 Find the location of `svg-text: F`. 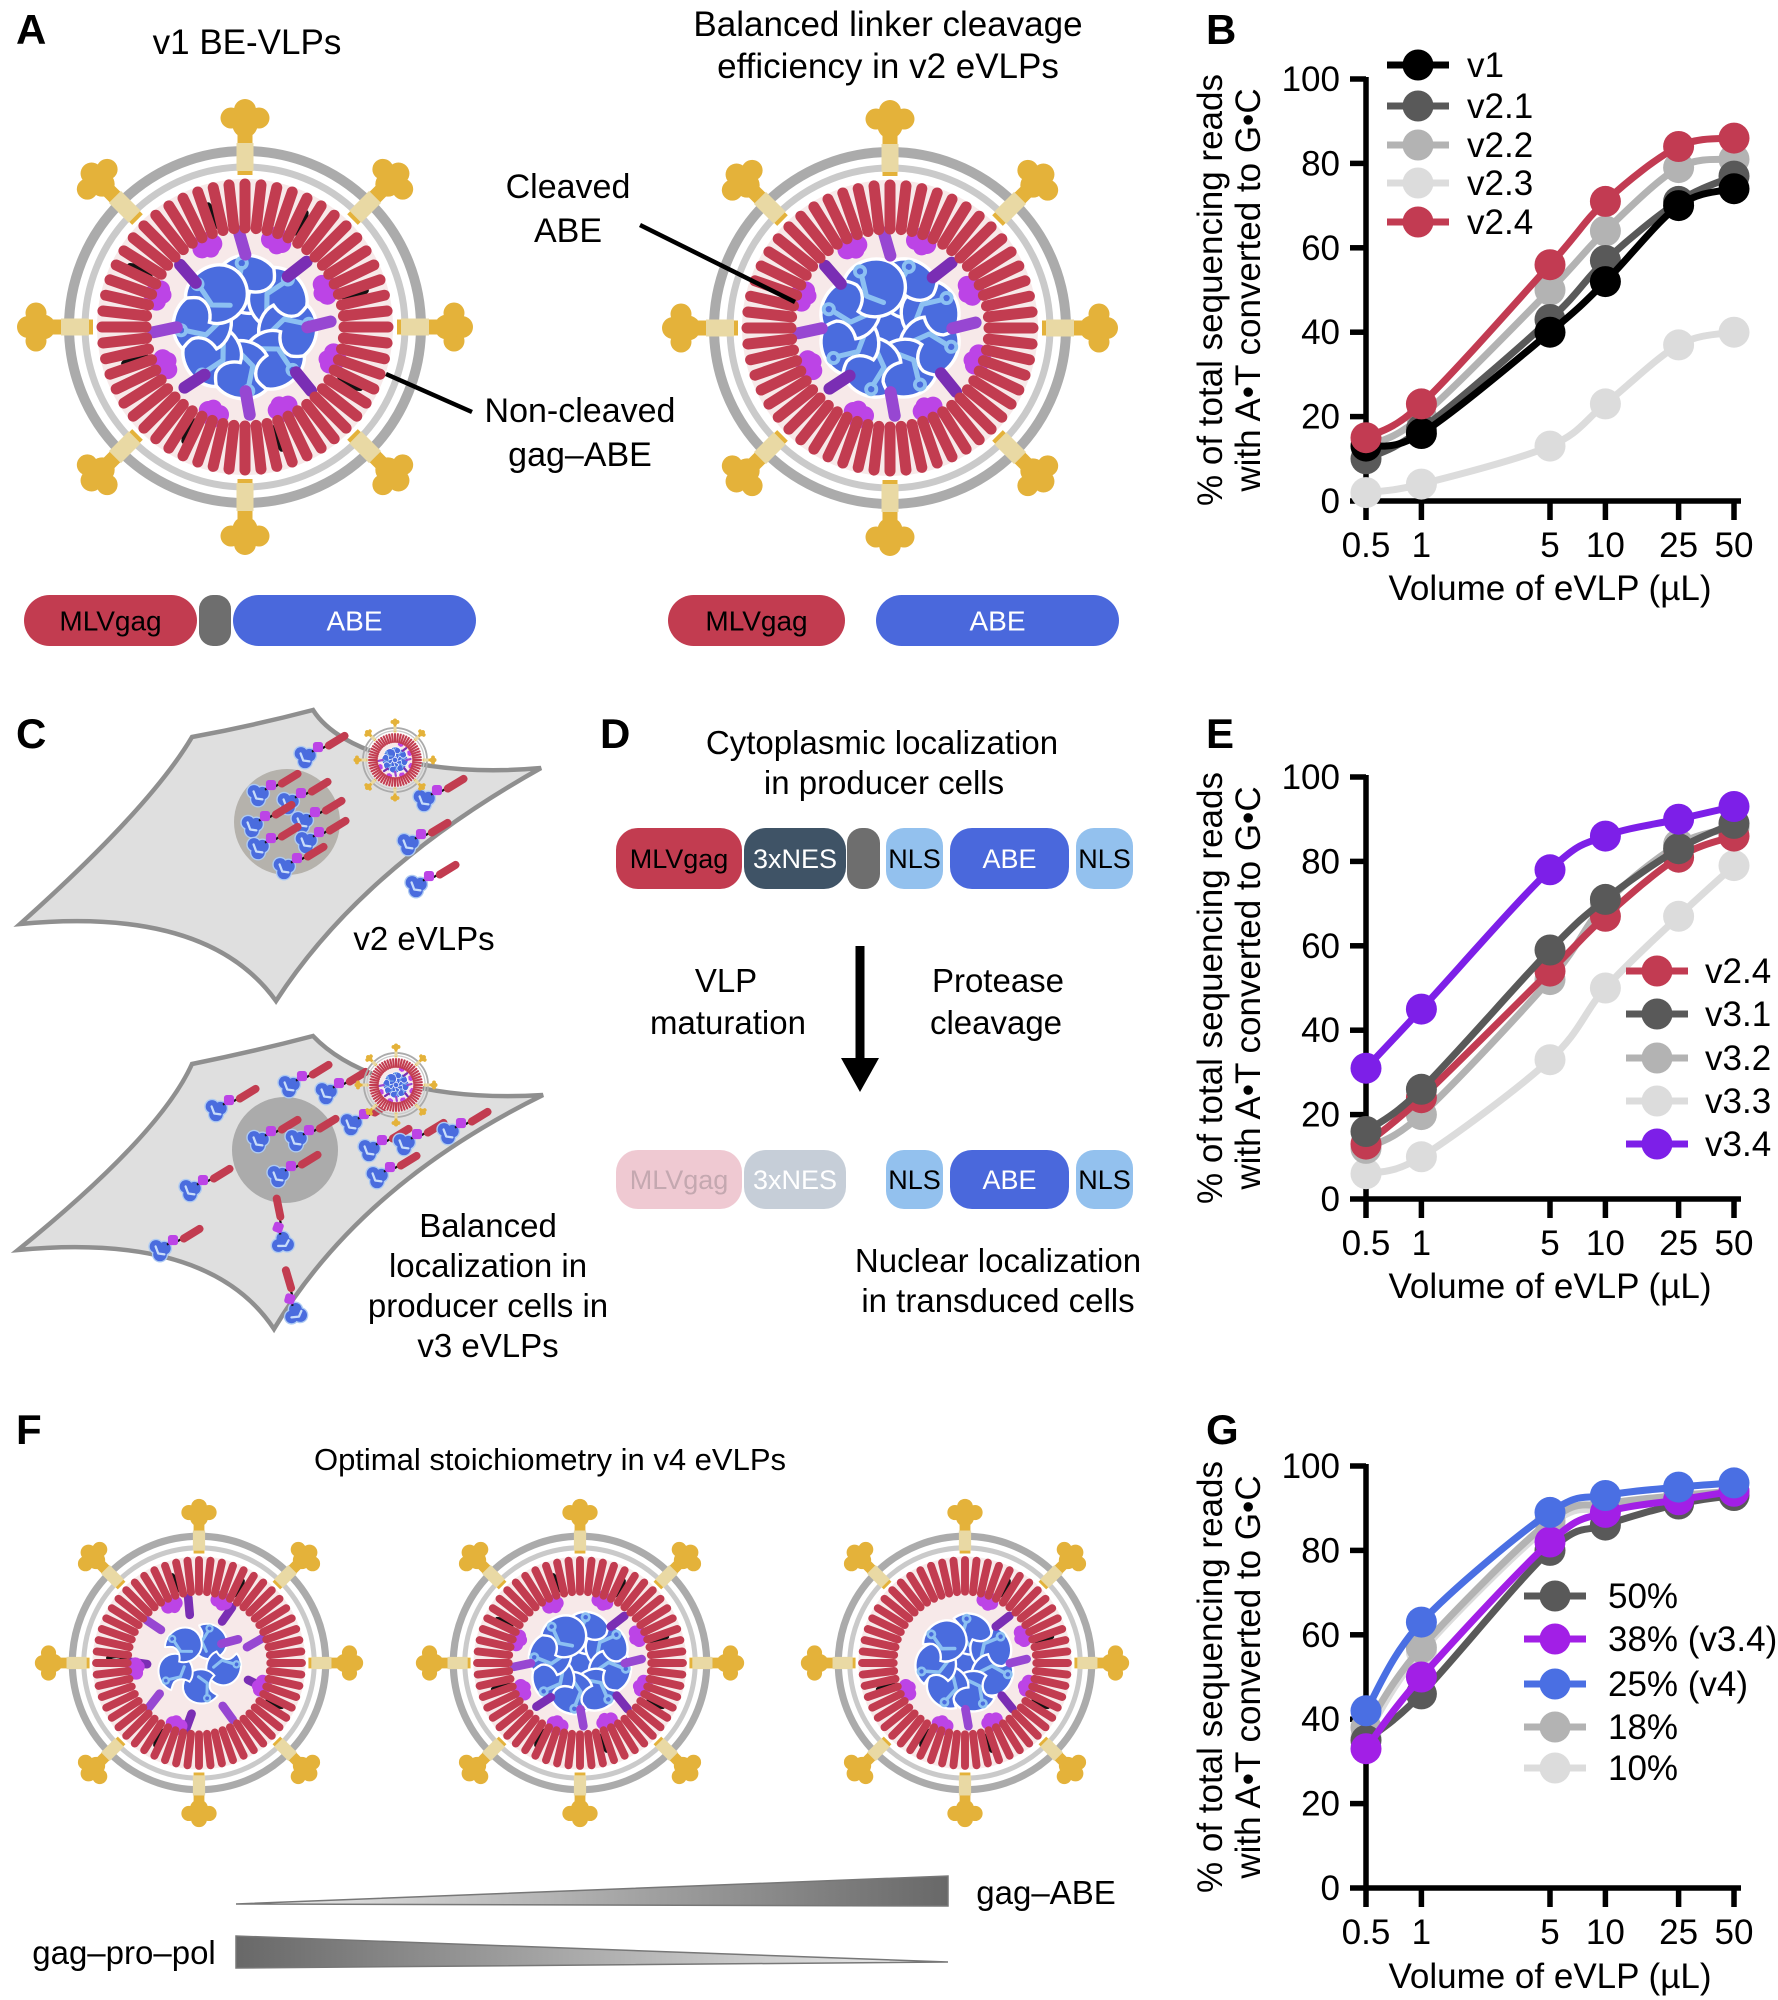

svg-text: F is located at coordinates (29, 1429).